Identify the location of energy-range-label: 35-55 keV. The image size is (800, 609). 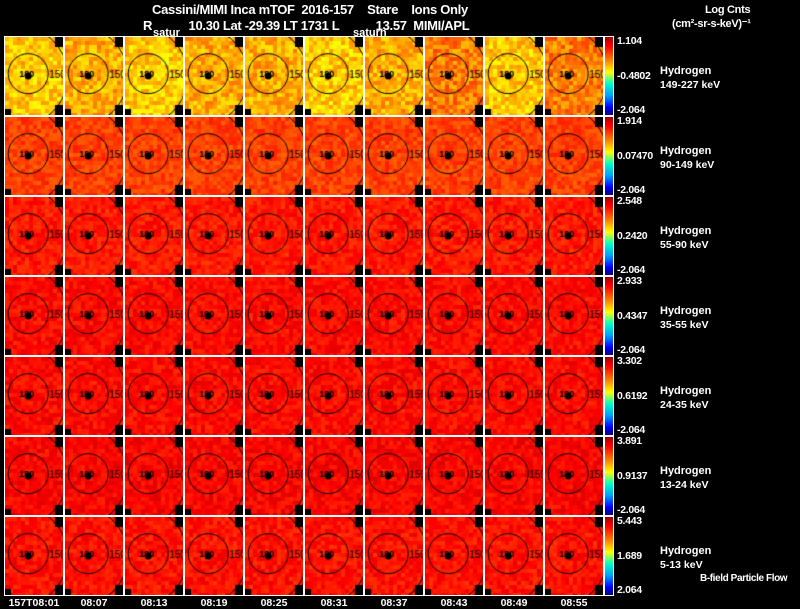
(684, 325).